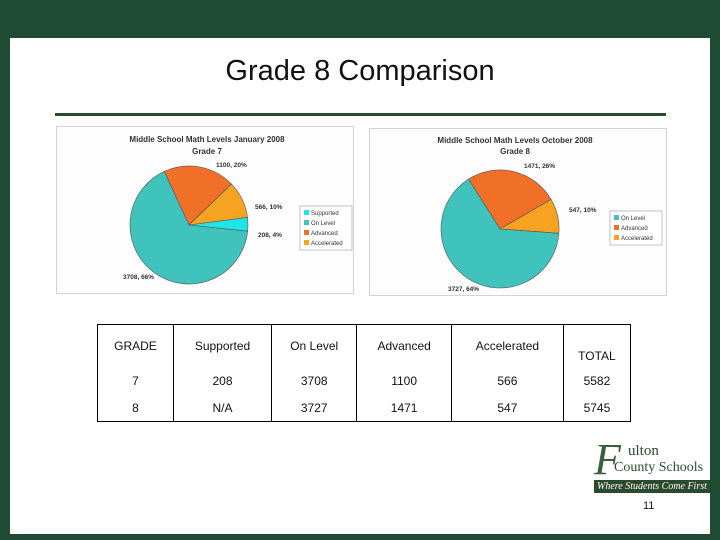 Image resolution: width=720 pixels, height=540 pixels. What do you see at coordinates (135, 408) in the screenshot?
I see `table-cell: 8` at bounding box center [135, 408].